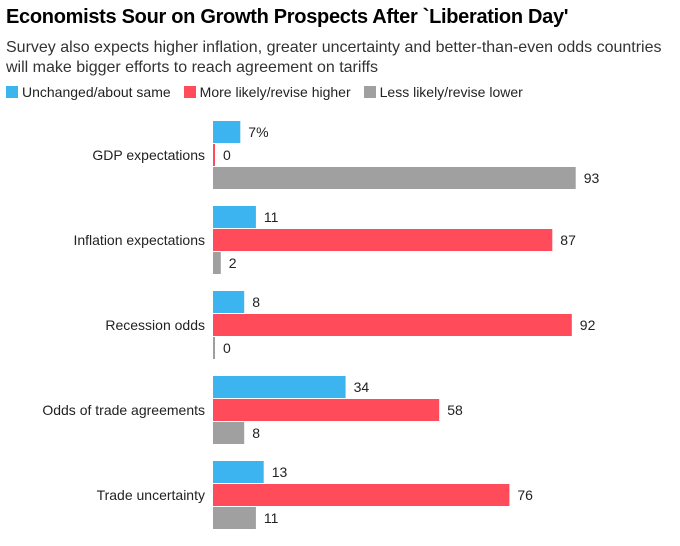  Describe the element at coordinates (155, 325) in the screenshot. I see `category-label: Recession odds` at that location.